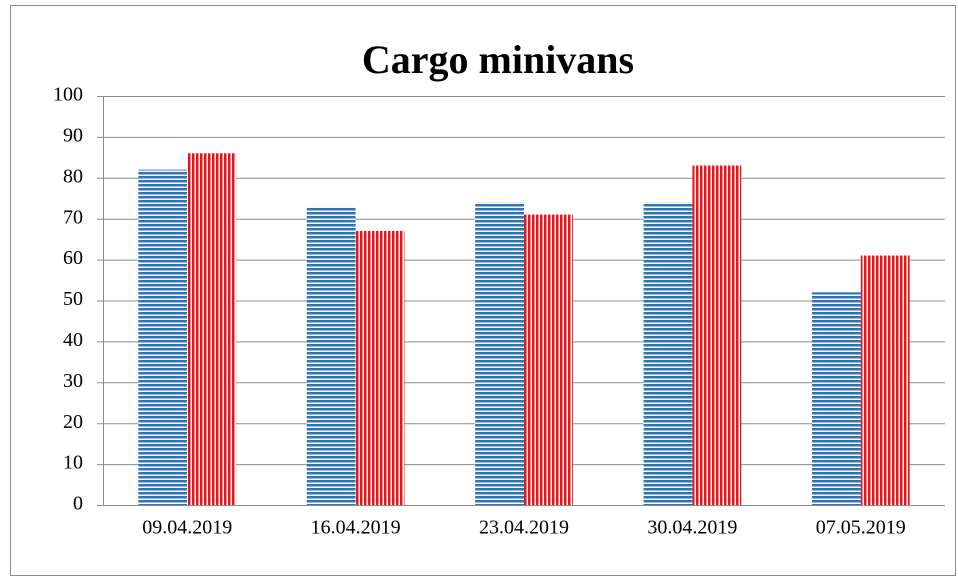 The image size is (958, 577). What do you see at coordinates (78, 504) in the screenshot?
I see `y-tick-label: 0` at bounding box center [78, 504].